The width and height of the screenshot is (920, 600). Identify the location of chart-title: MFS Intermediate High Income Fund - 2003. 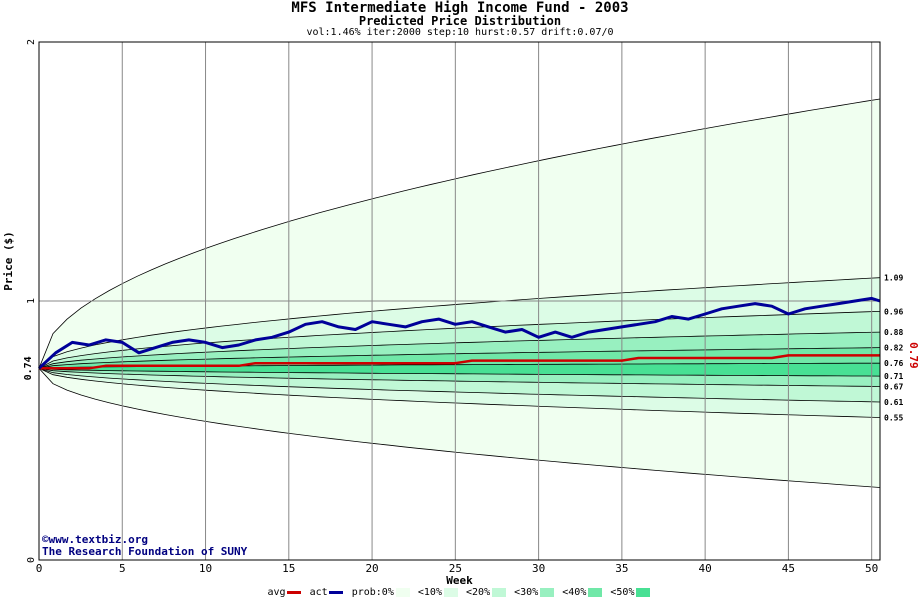
(460, 8).